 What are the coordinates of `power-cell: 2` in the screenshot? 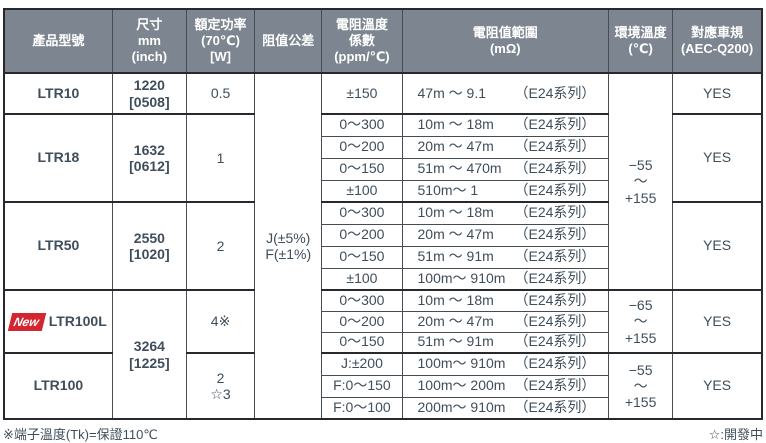 It's located at (220, 246).